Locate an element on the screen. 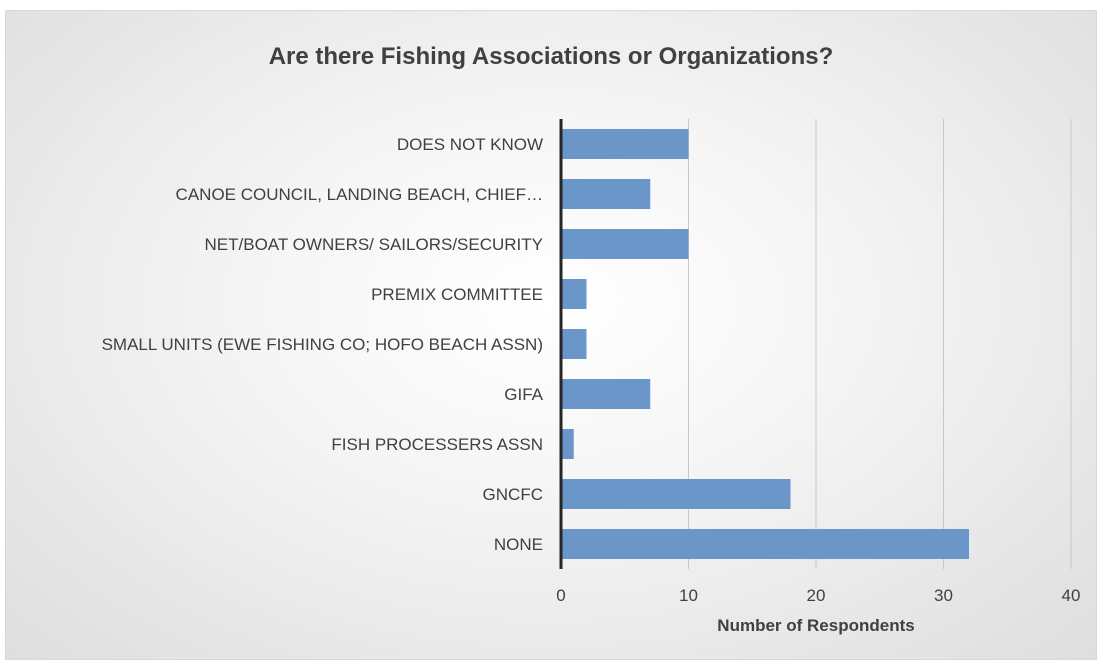  x-tick-label: 20 is located at coordinates (816, 595).